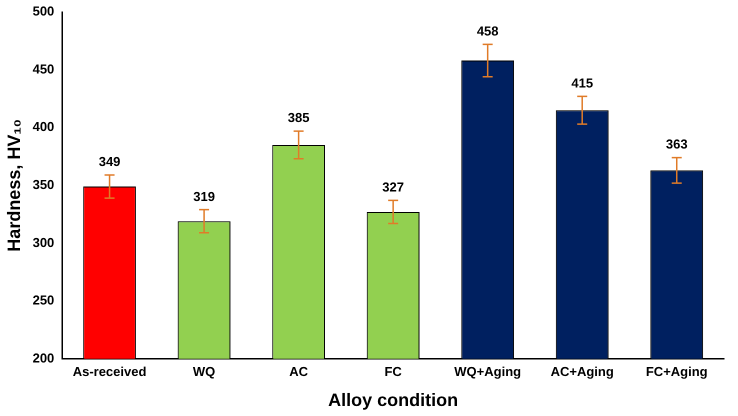 The width and height of the screenshot is (738, 416). I want to click on y-tick-label: 400, so click(43, 126).